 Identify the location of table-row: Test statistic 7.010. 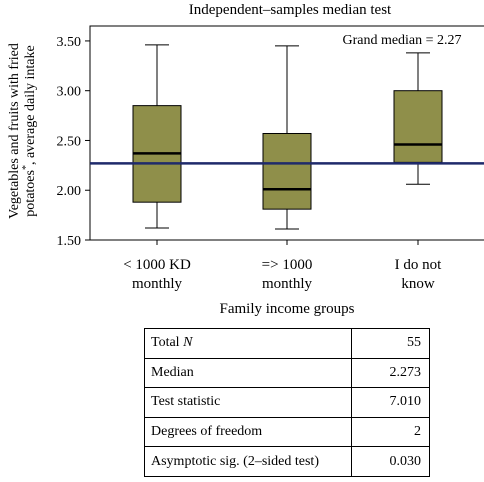
(287, 402).